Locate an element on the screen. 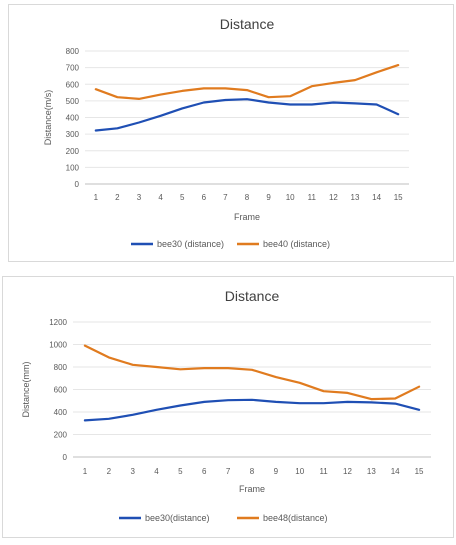 Image resolution: width=456 pixels, height=545 pixels. y-axis-label: Distance(mm) is located at coordinates (26, 389).